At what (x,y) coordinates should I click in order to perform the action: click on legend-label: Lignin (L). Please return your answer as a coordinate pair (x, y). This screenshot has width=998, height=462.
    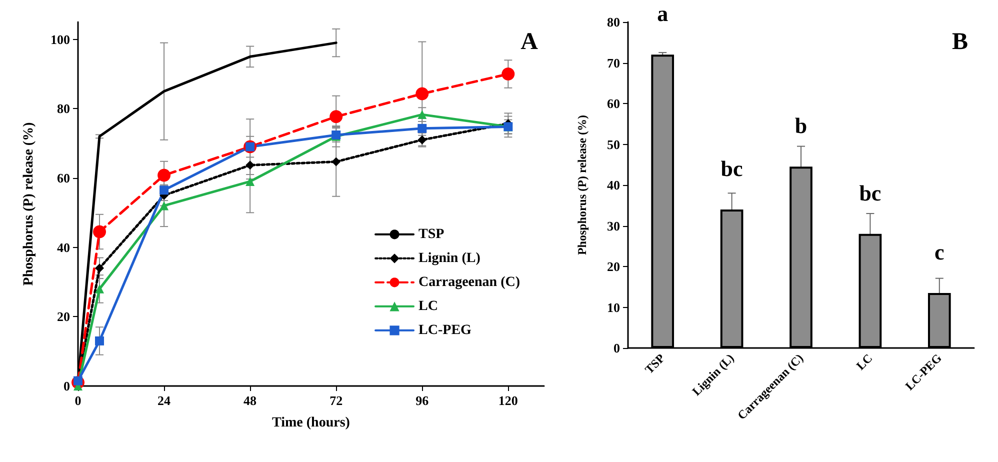
    Looking at the image, I should click on (449, 258).